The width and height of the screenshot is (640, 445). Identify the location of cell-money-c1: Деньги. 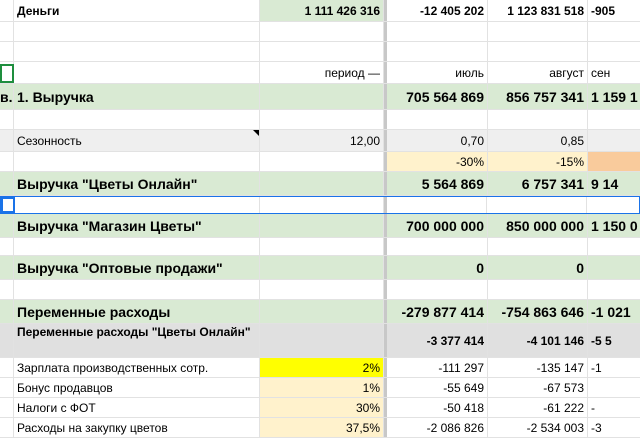
(137, 10).